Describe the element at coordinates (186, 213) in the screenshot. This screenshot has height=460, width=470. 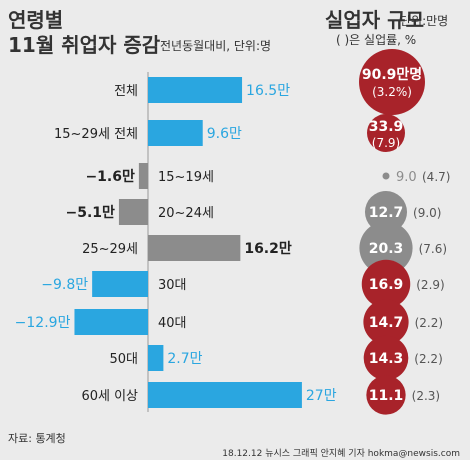
I see `category-label: 20~24세` at that location.